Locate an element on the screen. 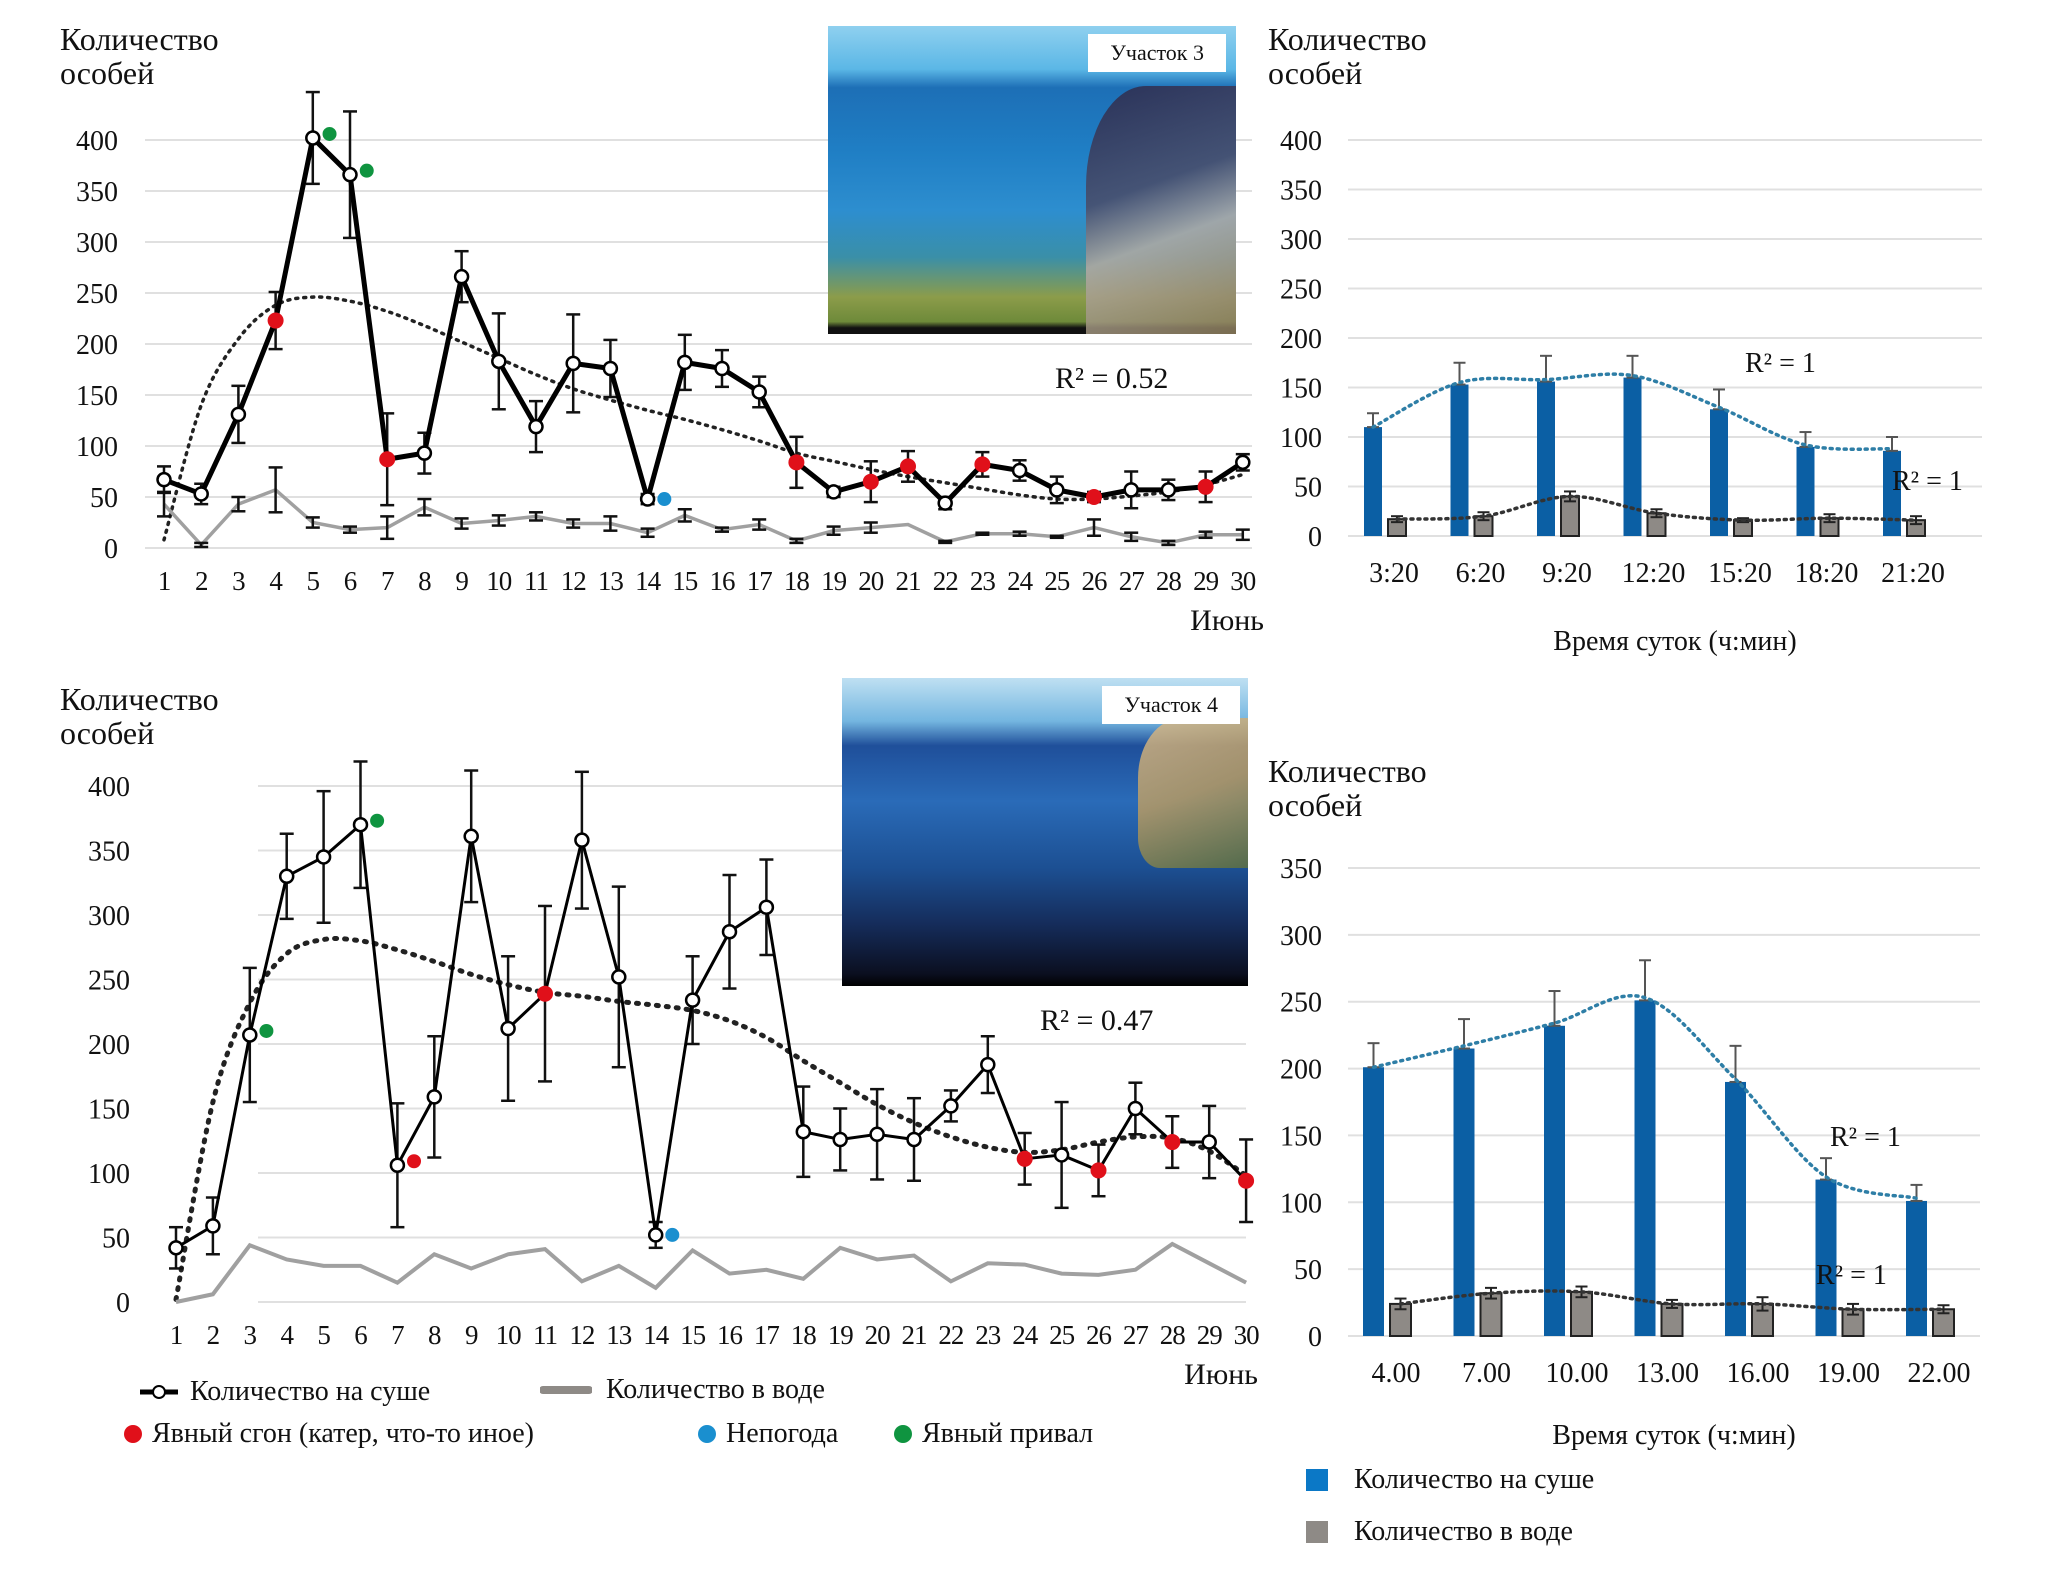 The image size is (2067, 1569). x-tick-label: 16 is located at coordinates (723, 581).